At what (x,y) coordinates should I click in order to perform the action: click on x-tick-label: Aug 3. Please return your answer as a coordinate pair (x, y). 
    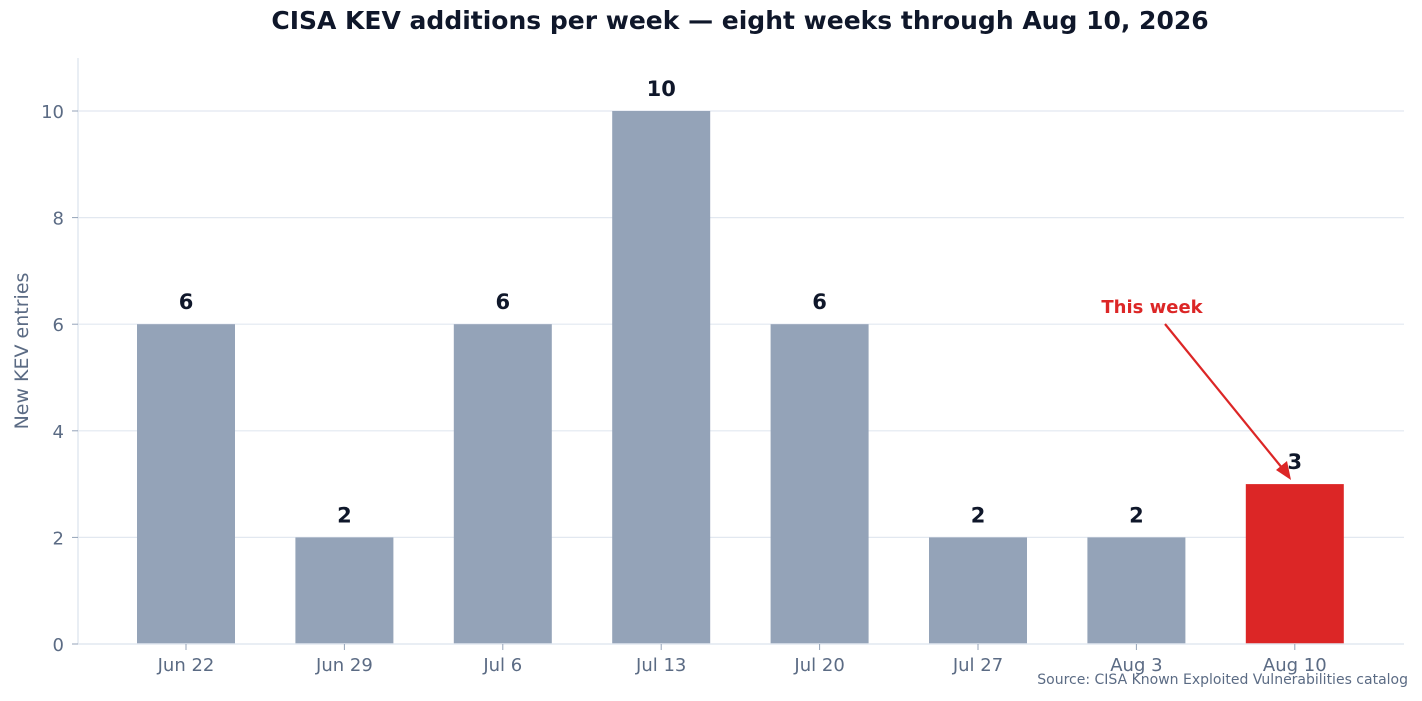
    Looking at the image, I should click on (1136, 665).